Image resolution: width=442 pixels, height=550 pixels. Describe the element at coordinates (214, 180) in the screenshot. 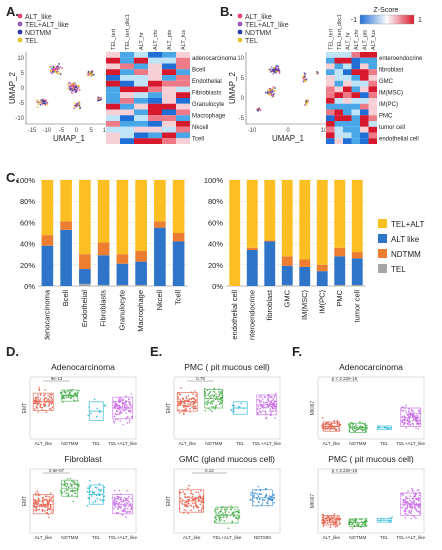

I see `c-y-tick: 100%` at that location.